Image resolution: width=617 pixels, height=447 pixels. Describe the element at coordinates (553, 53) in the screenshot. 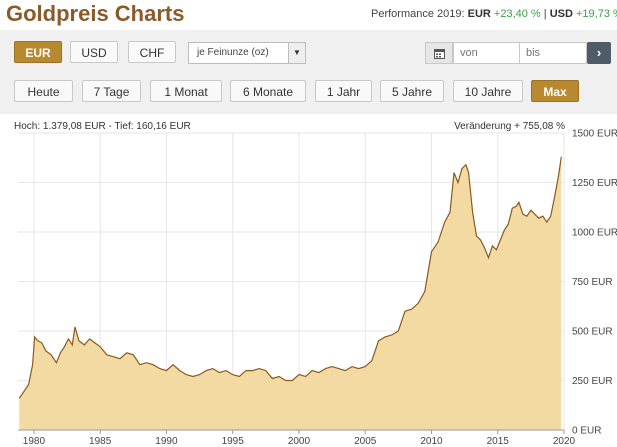

I see `date-to-input` at that location.